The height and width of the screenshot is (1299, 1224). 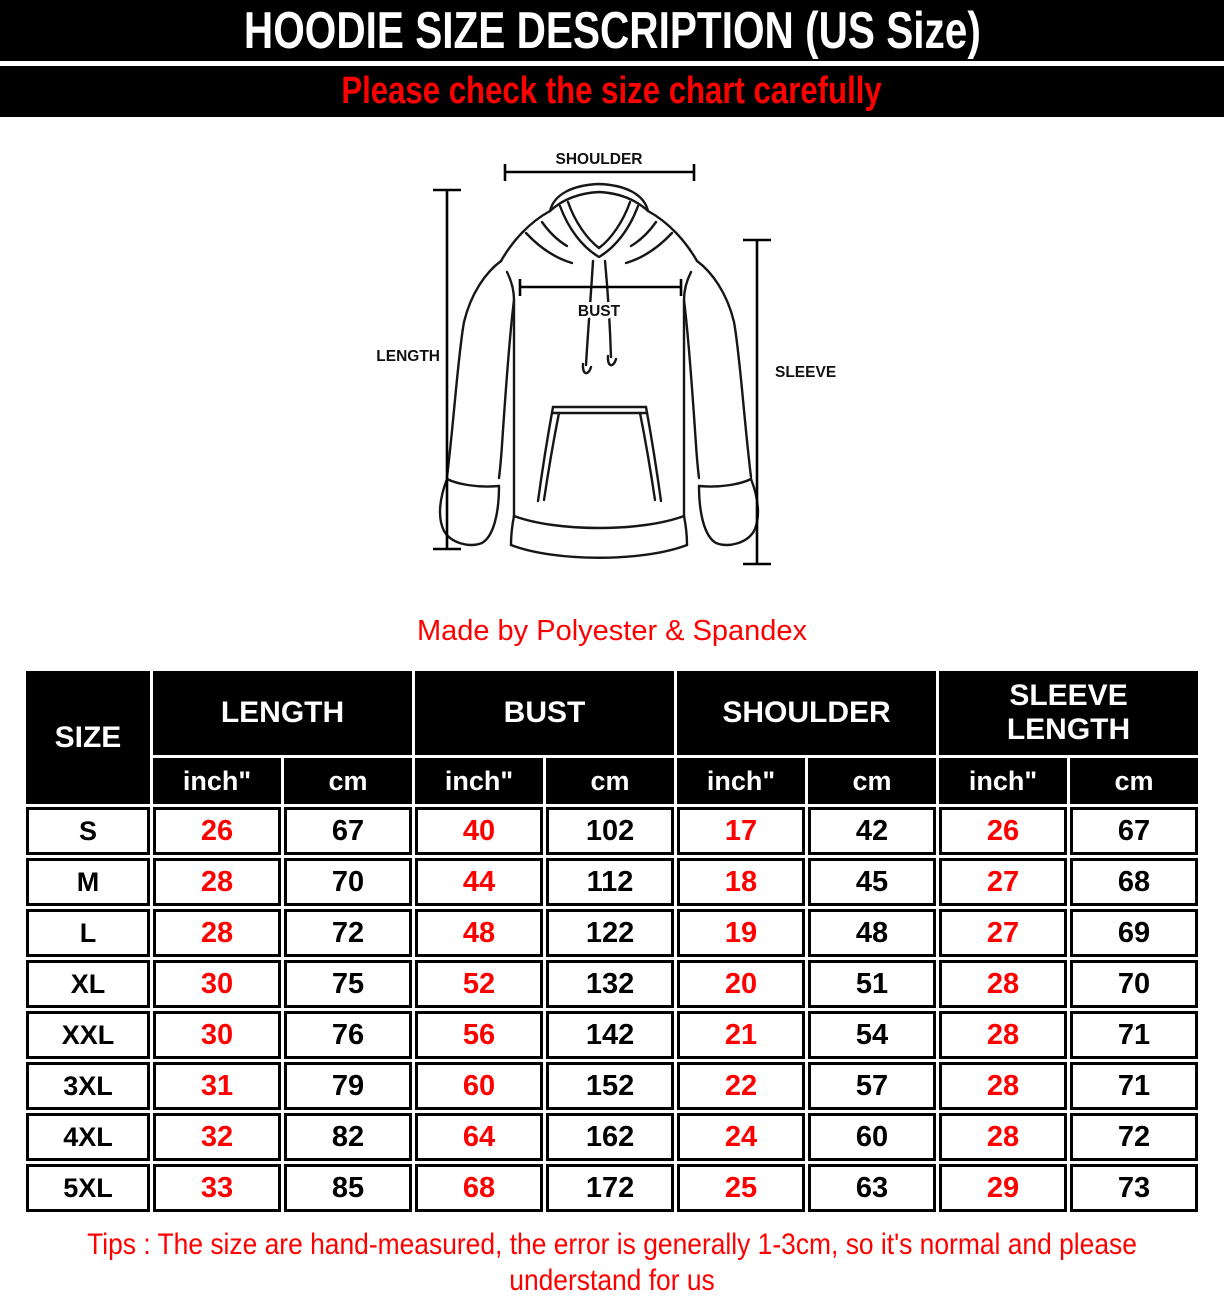 I want to click on value-cell: 19, so click(x=741, y=933).